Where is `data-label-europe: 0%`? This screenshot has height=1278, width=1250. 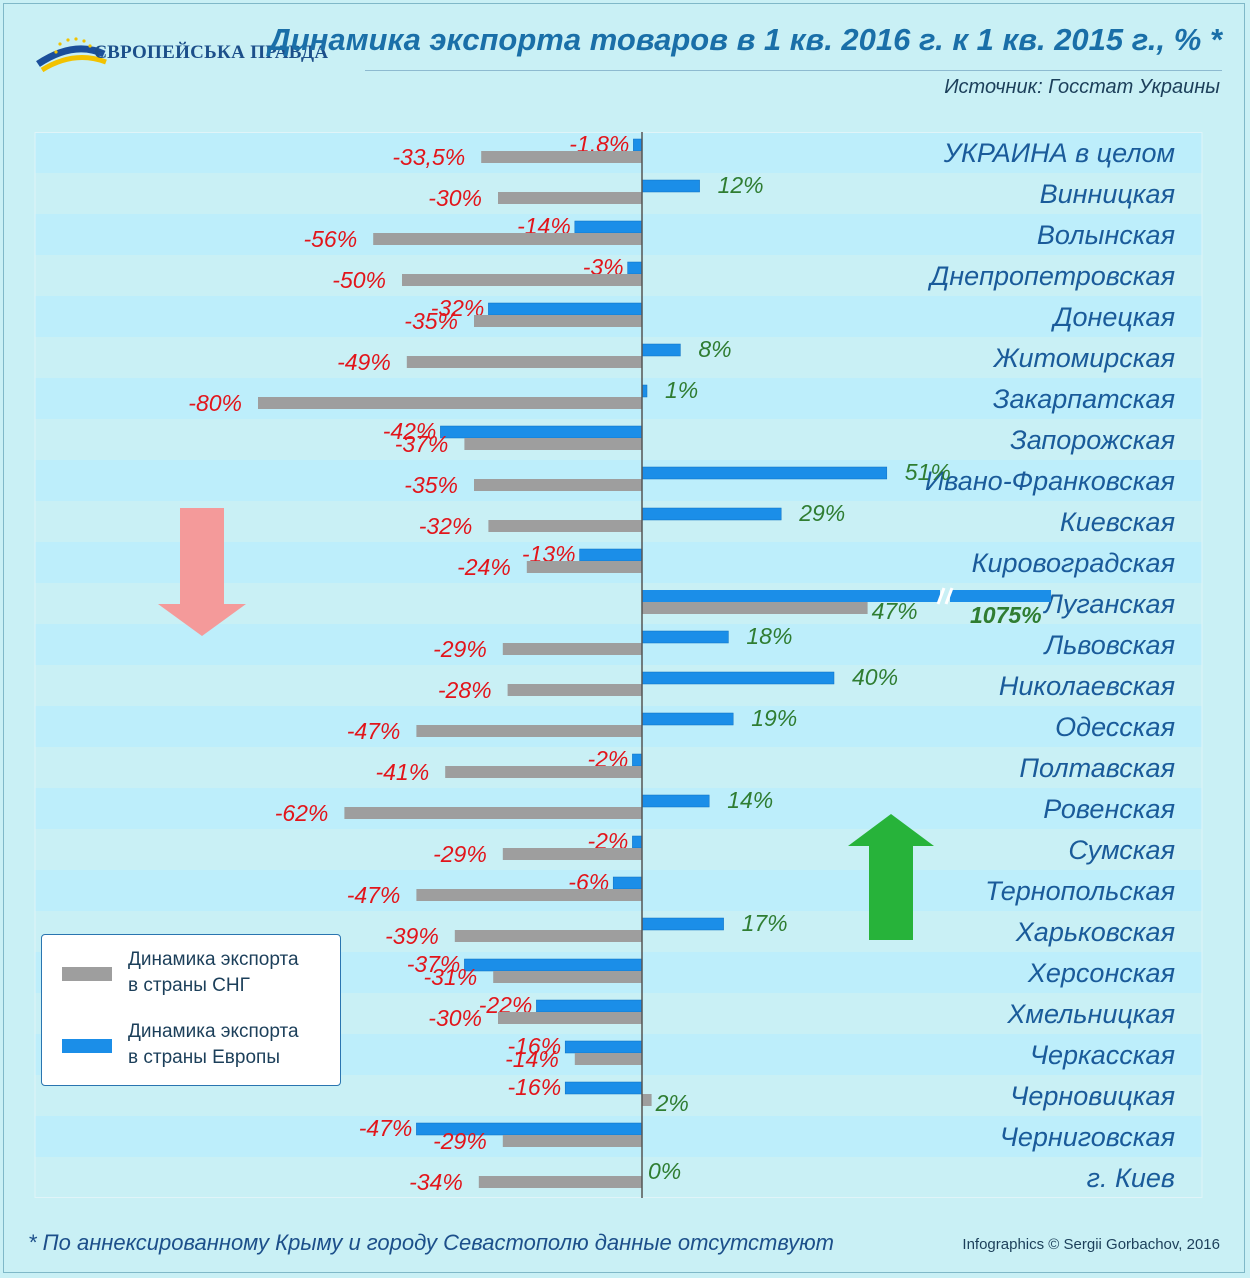
data-label-europe: 0% is located at coordinates (664, 1171).